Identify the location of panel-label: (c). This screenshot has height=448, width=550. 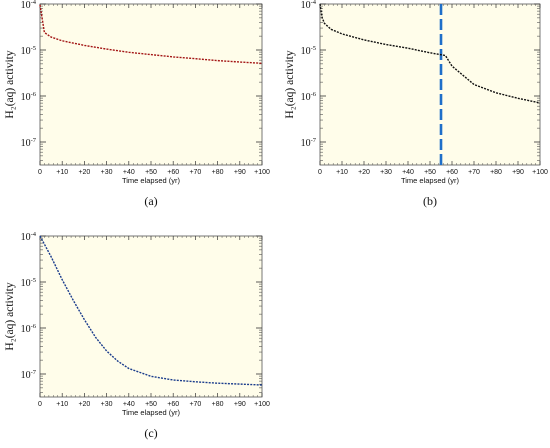
(150, 433).